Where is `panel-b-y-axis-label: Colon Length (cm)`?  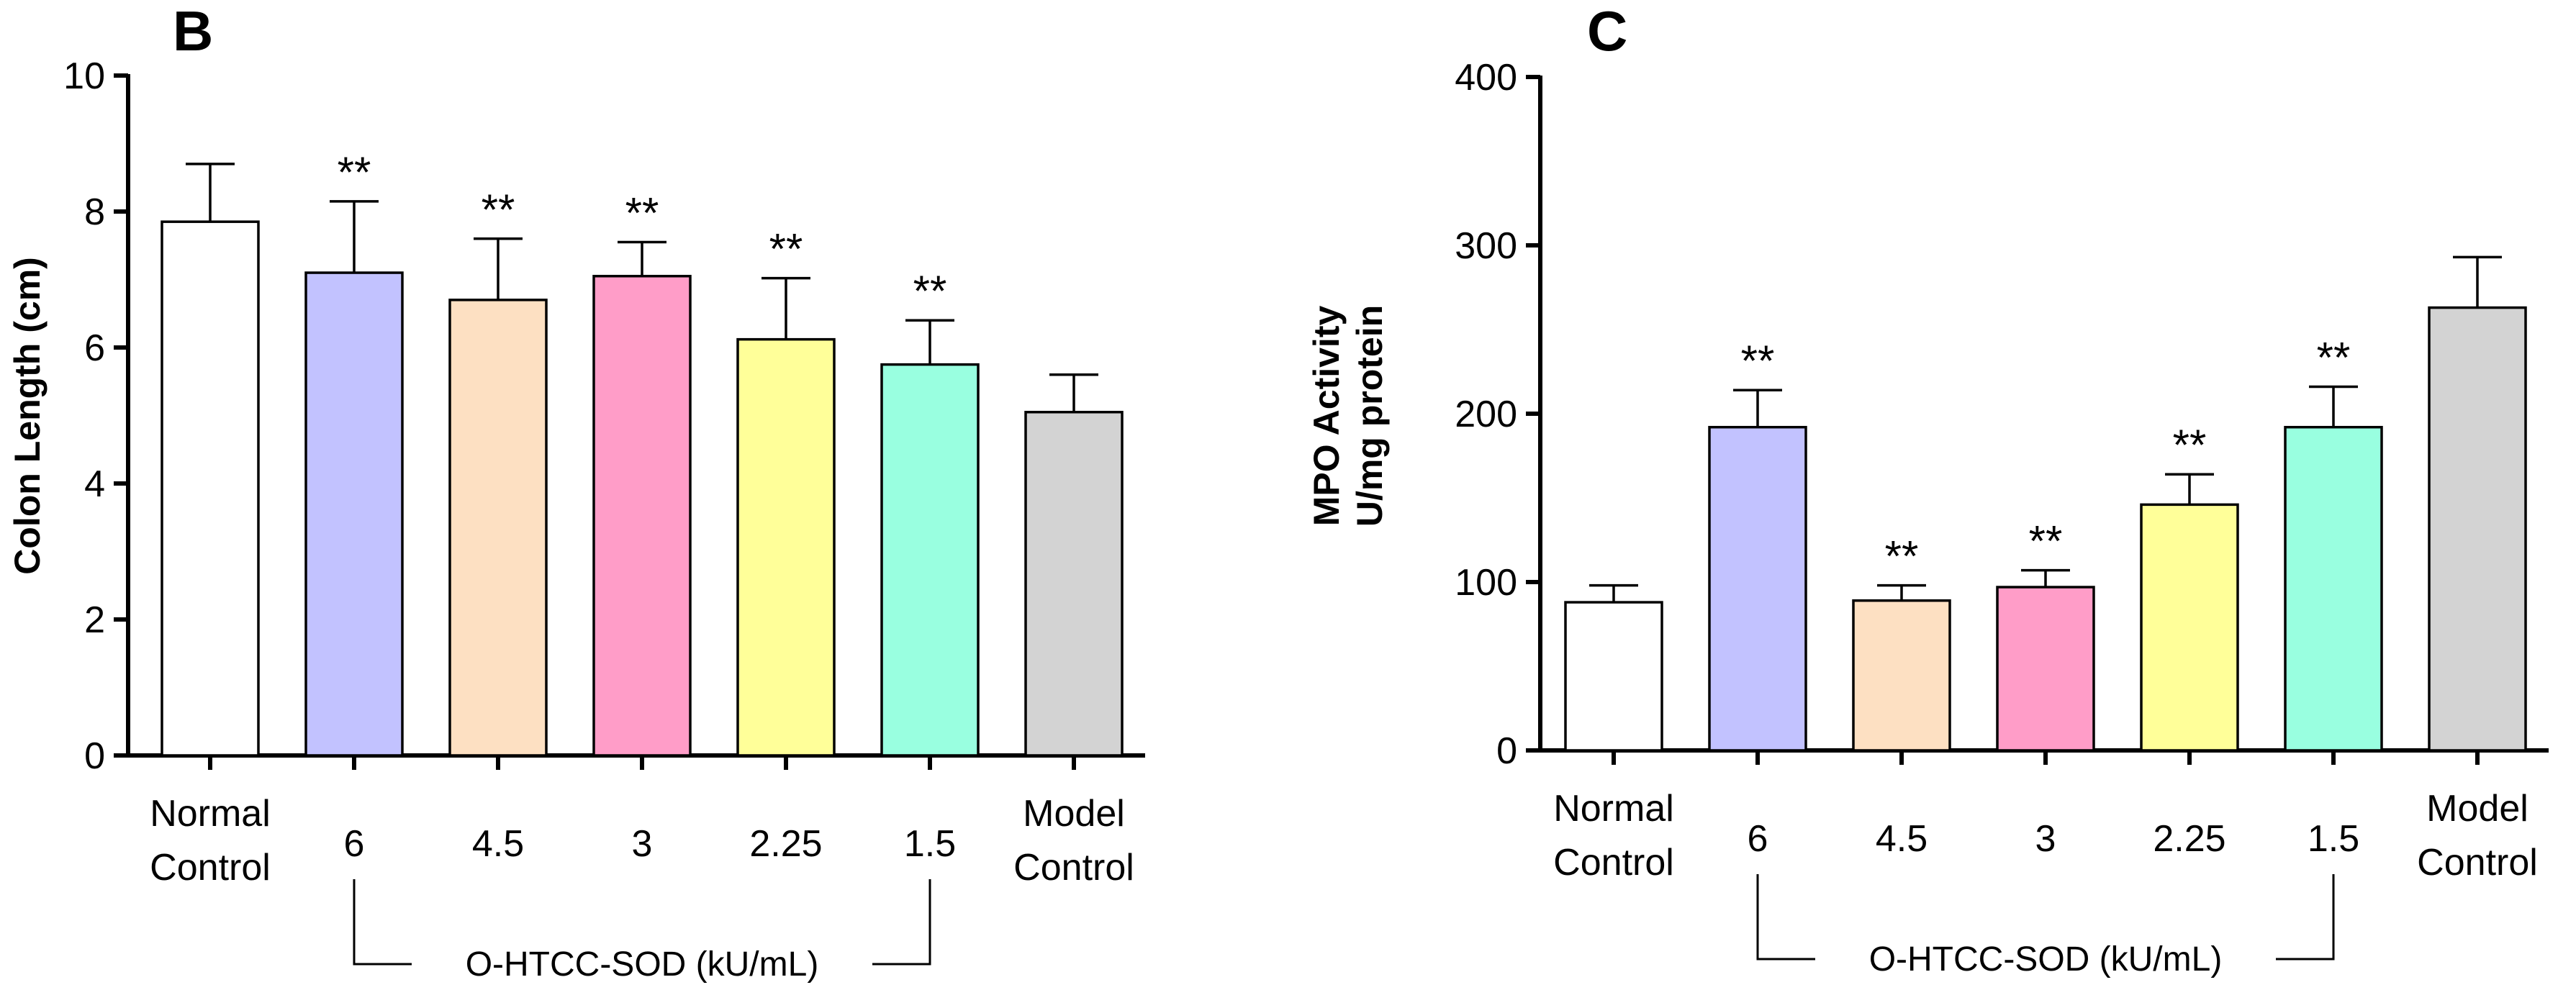 panel-b-y-axis-label: Colon Length (cm) is located at coordinates (28, 416).